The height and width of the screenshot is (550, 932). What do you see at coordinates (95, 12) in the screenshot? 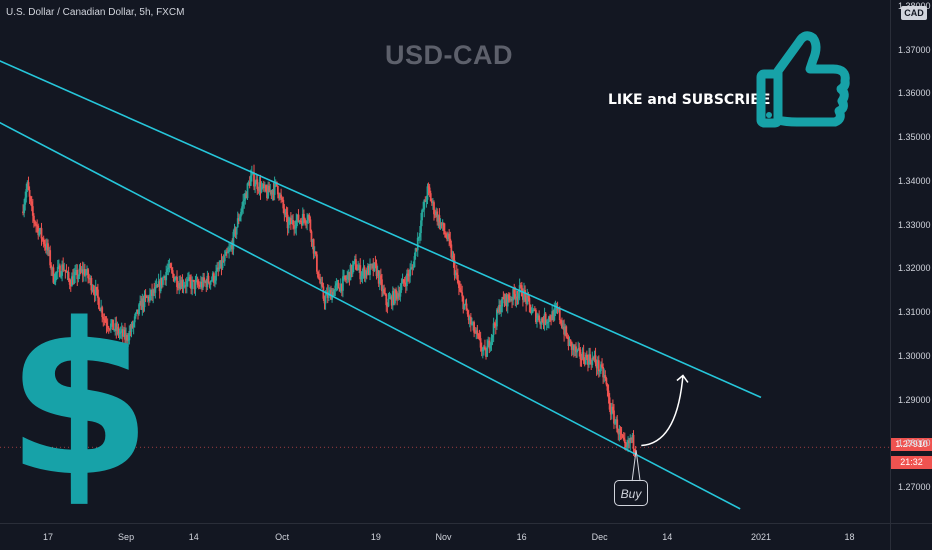
I see `symbol-info: U.S. Dollar / Canadian Dollar, 5h, FXCM` at bounding box center [95, 12].